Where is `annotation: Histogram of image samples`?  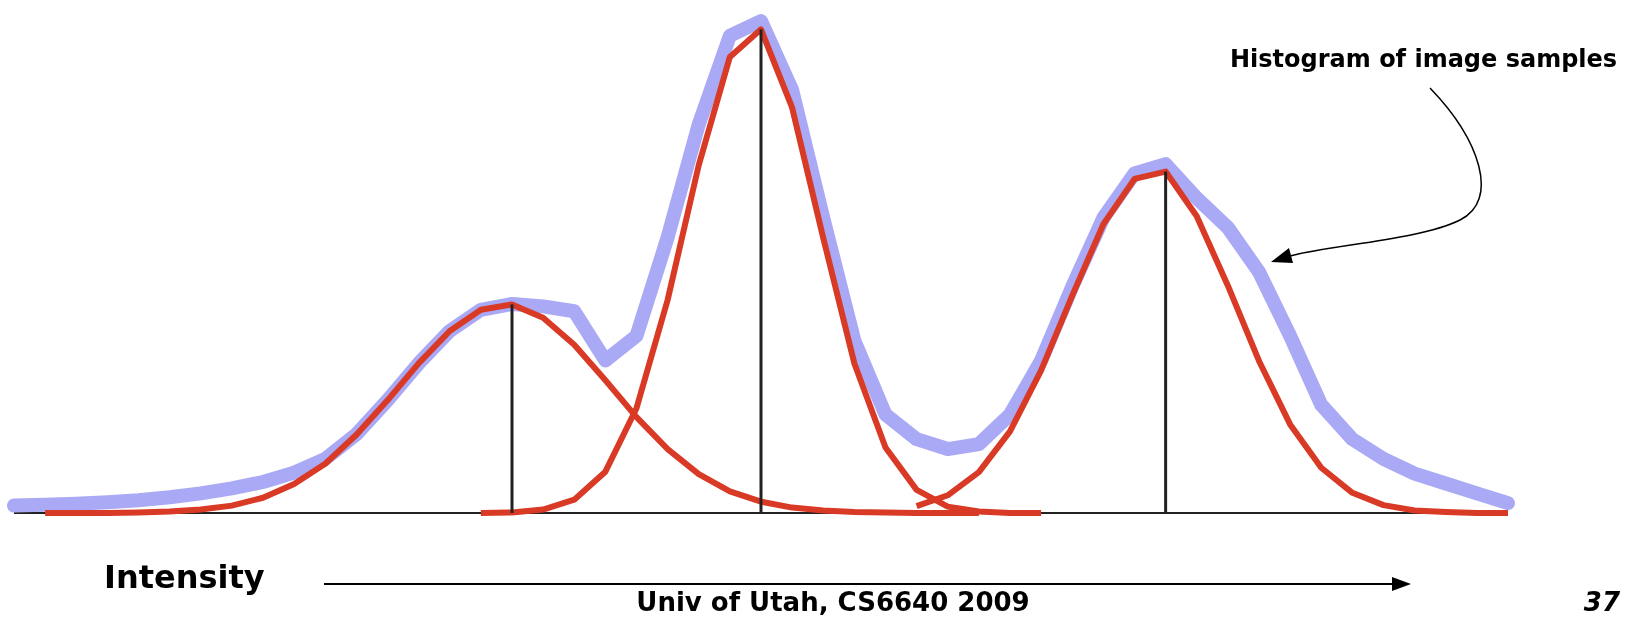 annotation: Histogram of image samples is located at coordinates (1424, 59).